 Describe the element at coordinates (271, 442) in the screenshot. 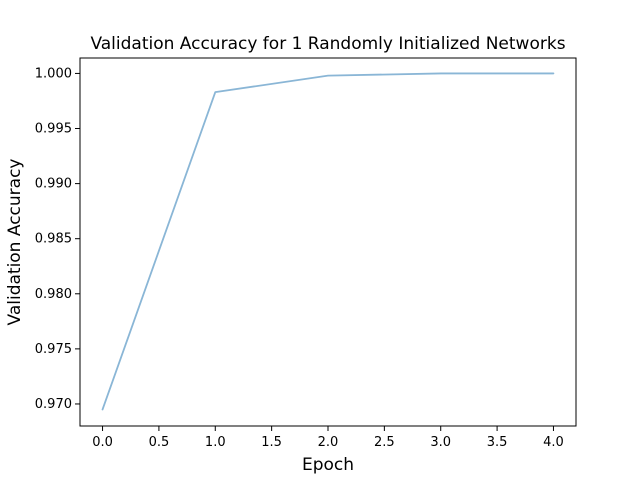

I see `x-tick-label: 1.5` at that location.